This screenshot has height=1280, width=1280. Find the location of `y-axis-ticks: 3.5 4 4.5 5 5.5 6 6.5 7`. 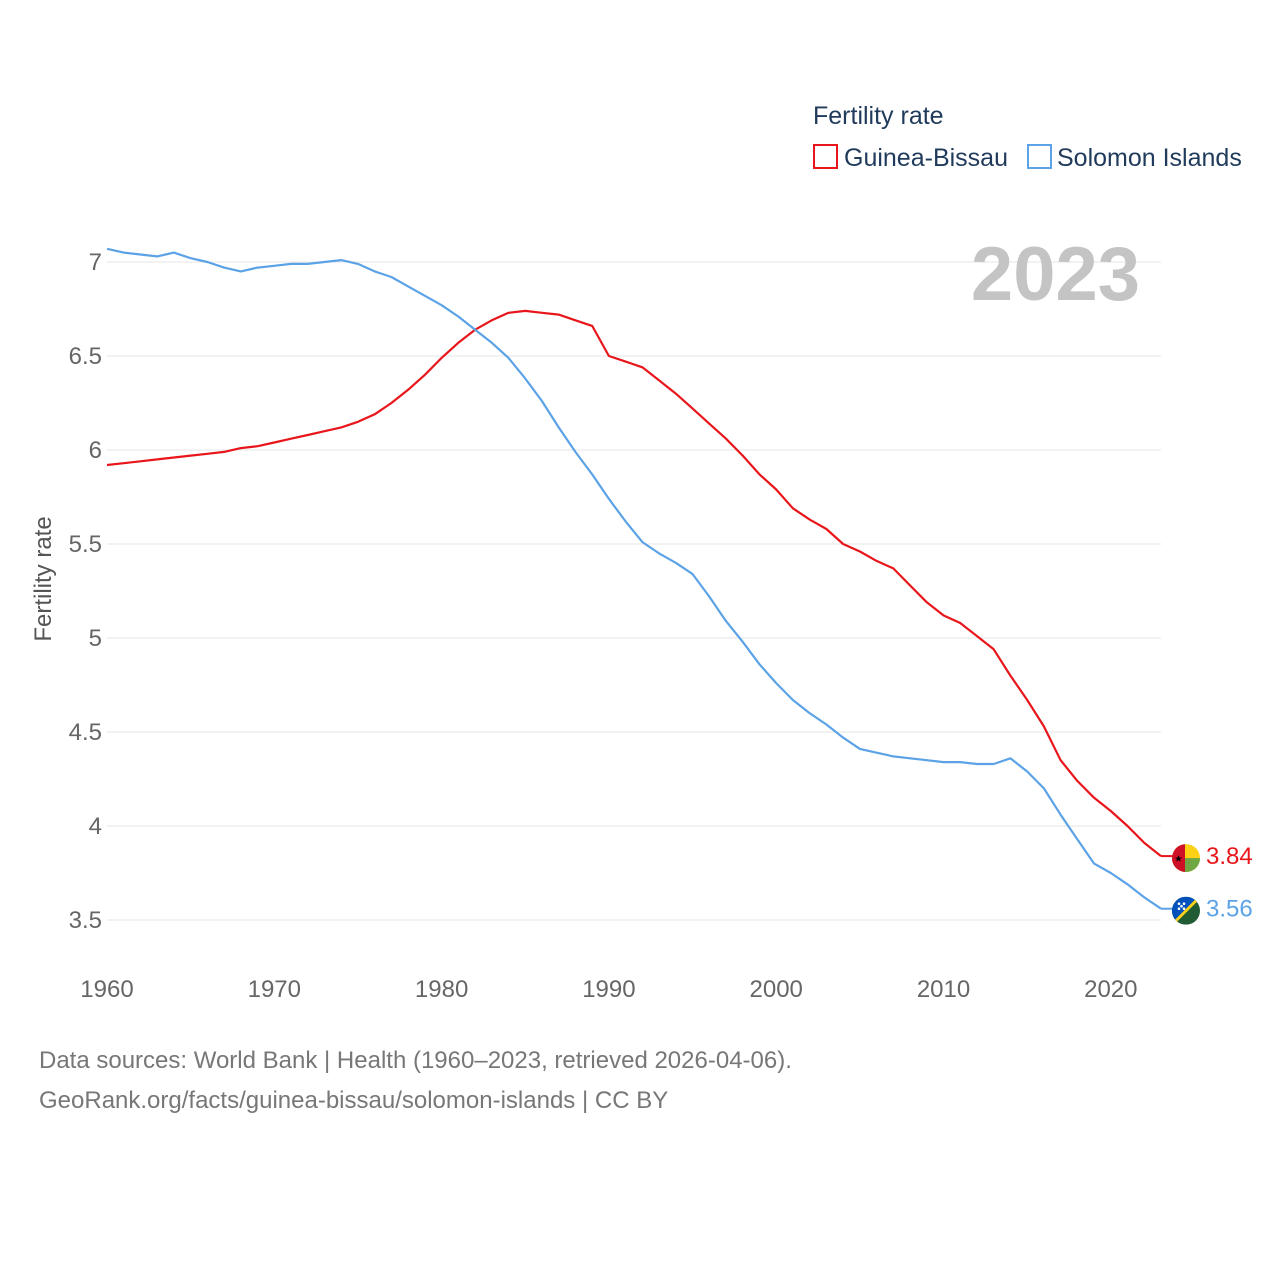

y-axis-ticks: 3.5 4 4.5 5 5.5 6 6.5 7 is located at coordinates (85, 591).